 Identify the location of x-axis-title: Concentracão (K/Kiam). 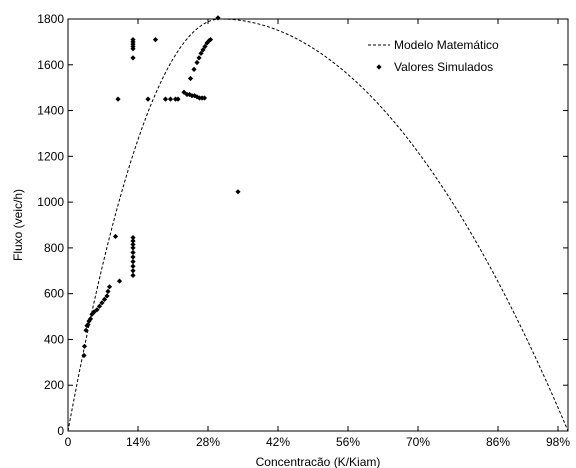
(318, 461).